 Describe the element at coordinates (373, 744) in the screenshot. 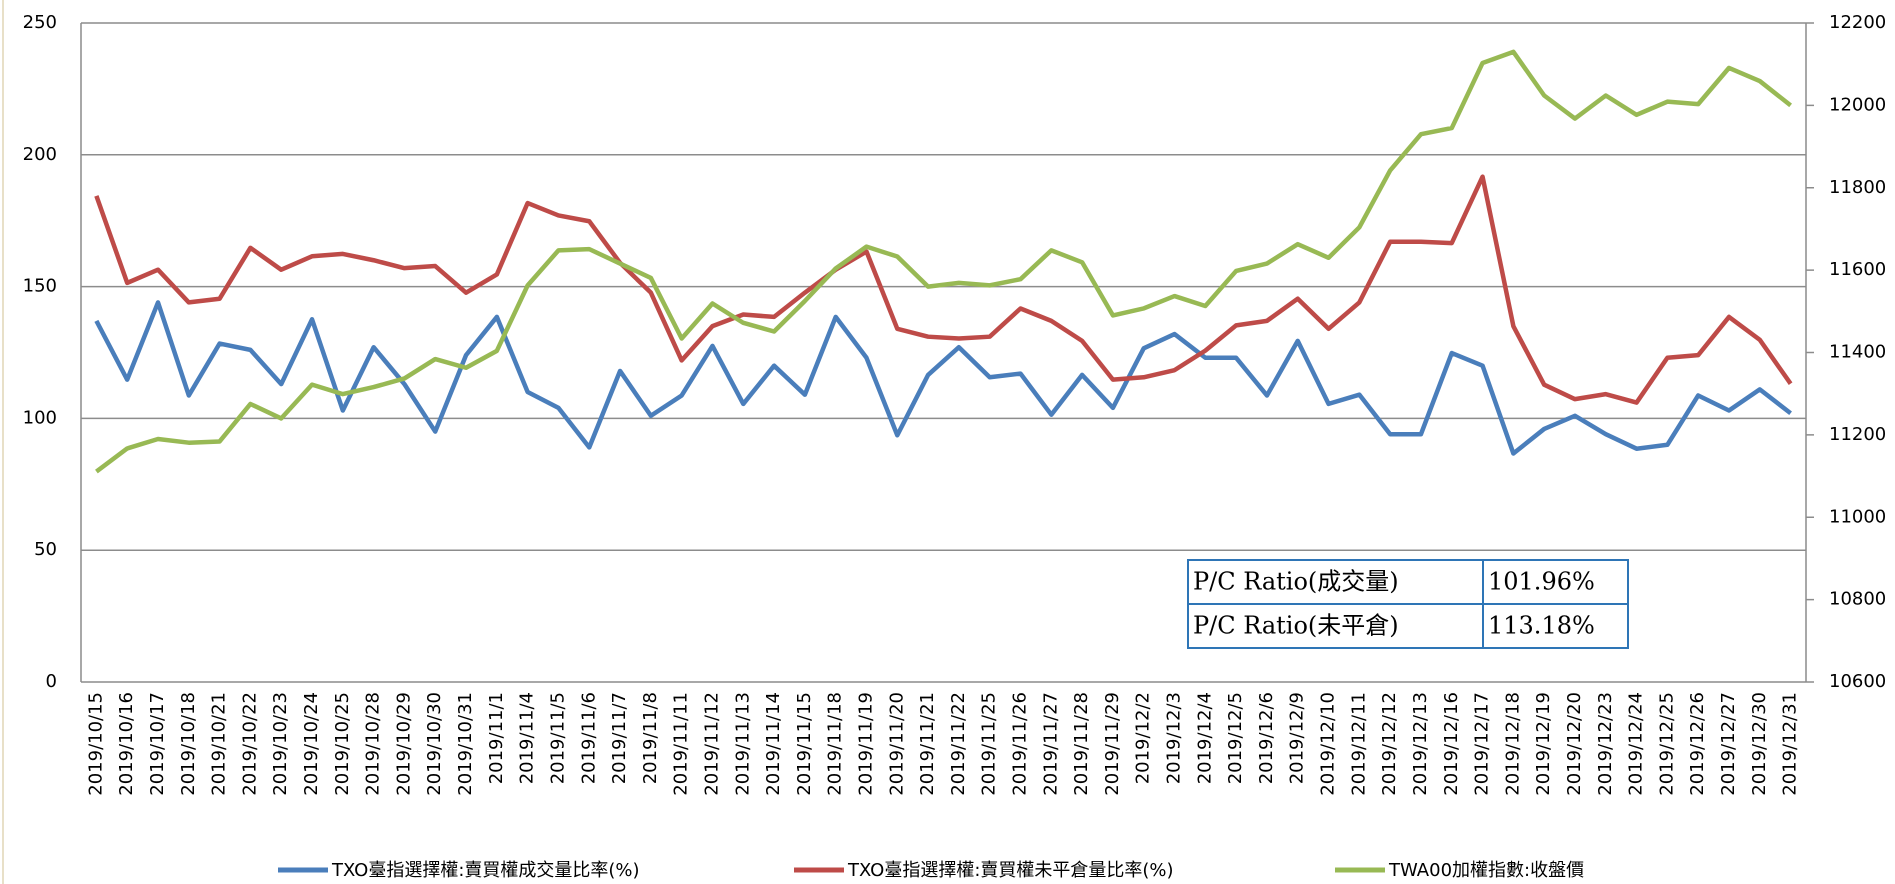

I see `x-tick-label: 2019/10/28` at that location.